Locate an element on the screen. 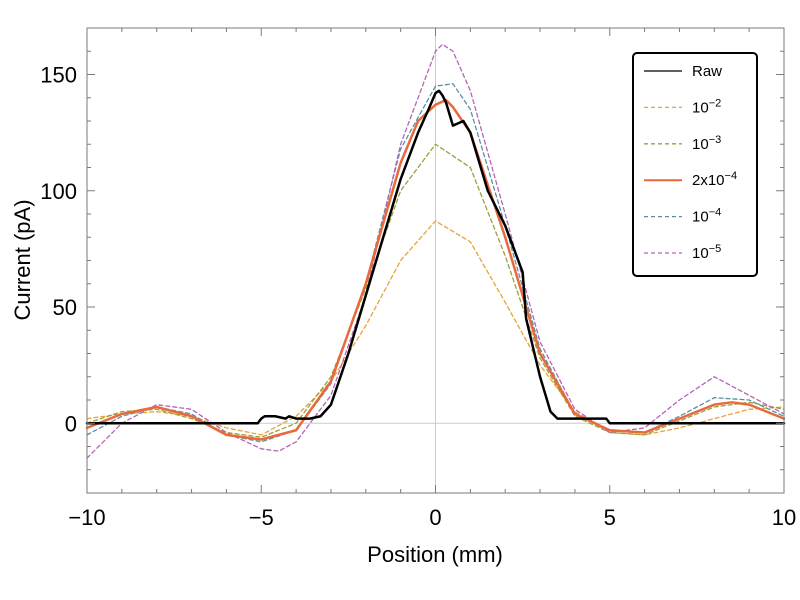 The height and width of the screenshot is (600, 800). x-tick-label: −10 is located at coordinates (86, 517).